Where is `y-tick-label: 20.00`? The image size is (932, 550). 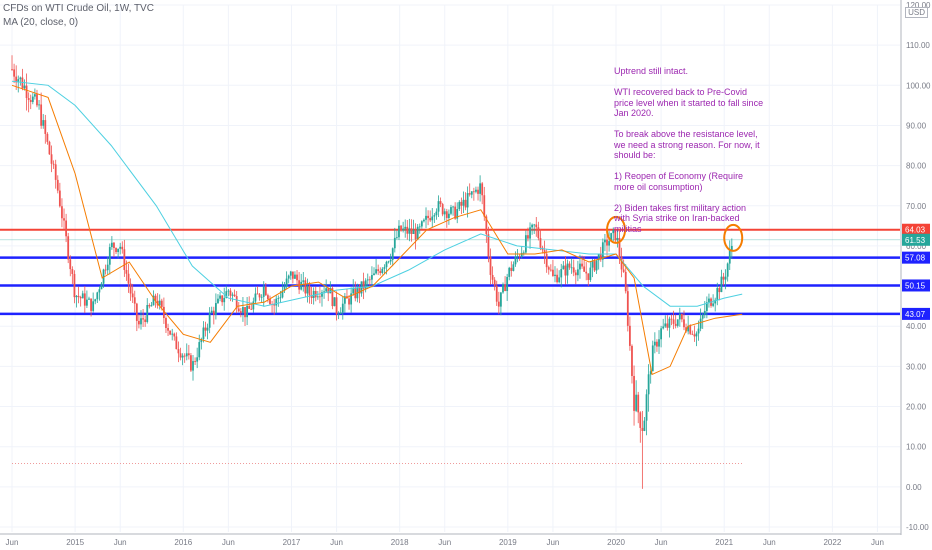 y-tick-label: 20.00 is located at coordinates (916, 407).